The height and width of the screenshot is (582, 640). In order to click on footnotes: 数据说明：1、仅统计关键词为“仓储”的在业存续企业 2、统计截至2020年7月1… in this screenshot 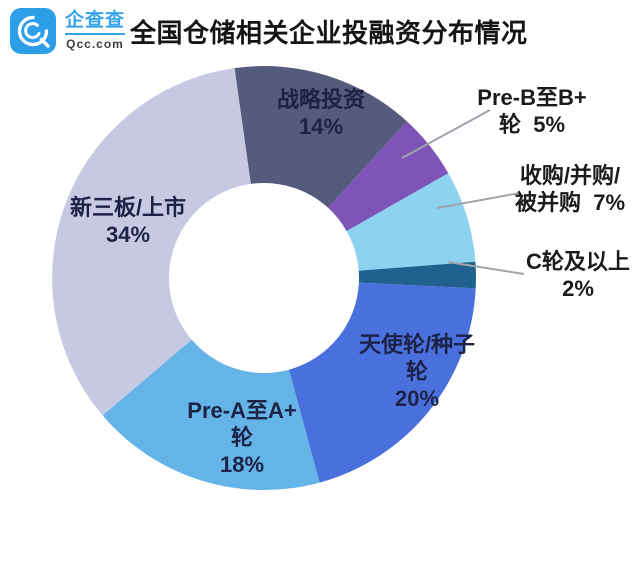, I will do `click(322, 550)`.